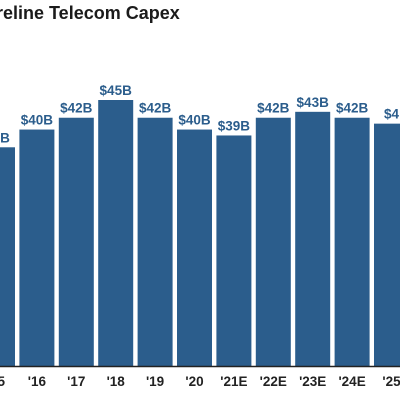  What do you see at coordinates (351, 381) in the screenshot?
I see `x-tick-label-9: '24E` at bounding box center [351, 381].